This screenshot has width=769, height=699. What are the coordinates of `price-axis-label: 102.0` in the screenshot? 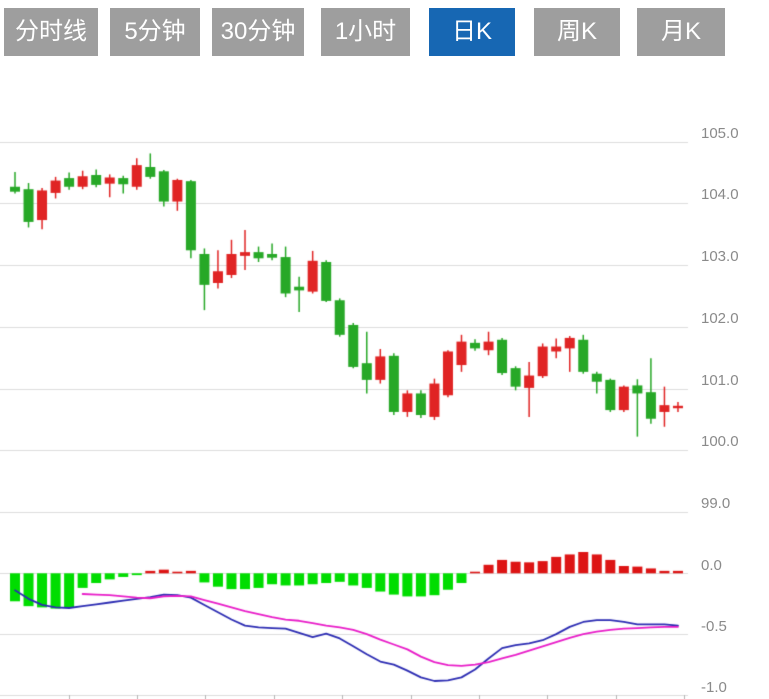 It's located at (720, 318).